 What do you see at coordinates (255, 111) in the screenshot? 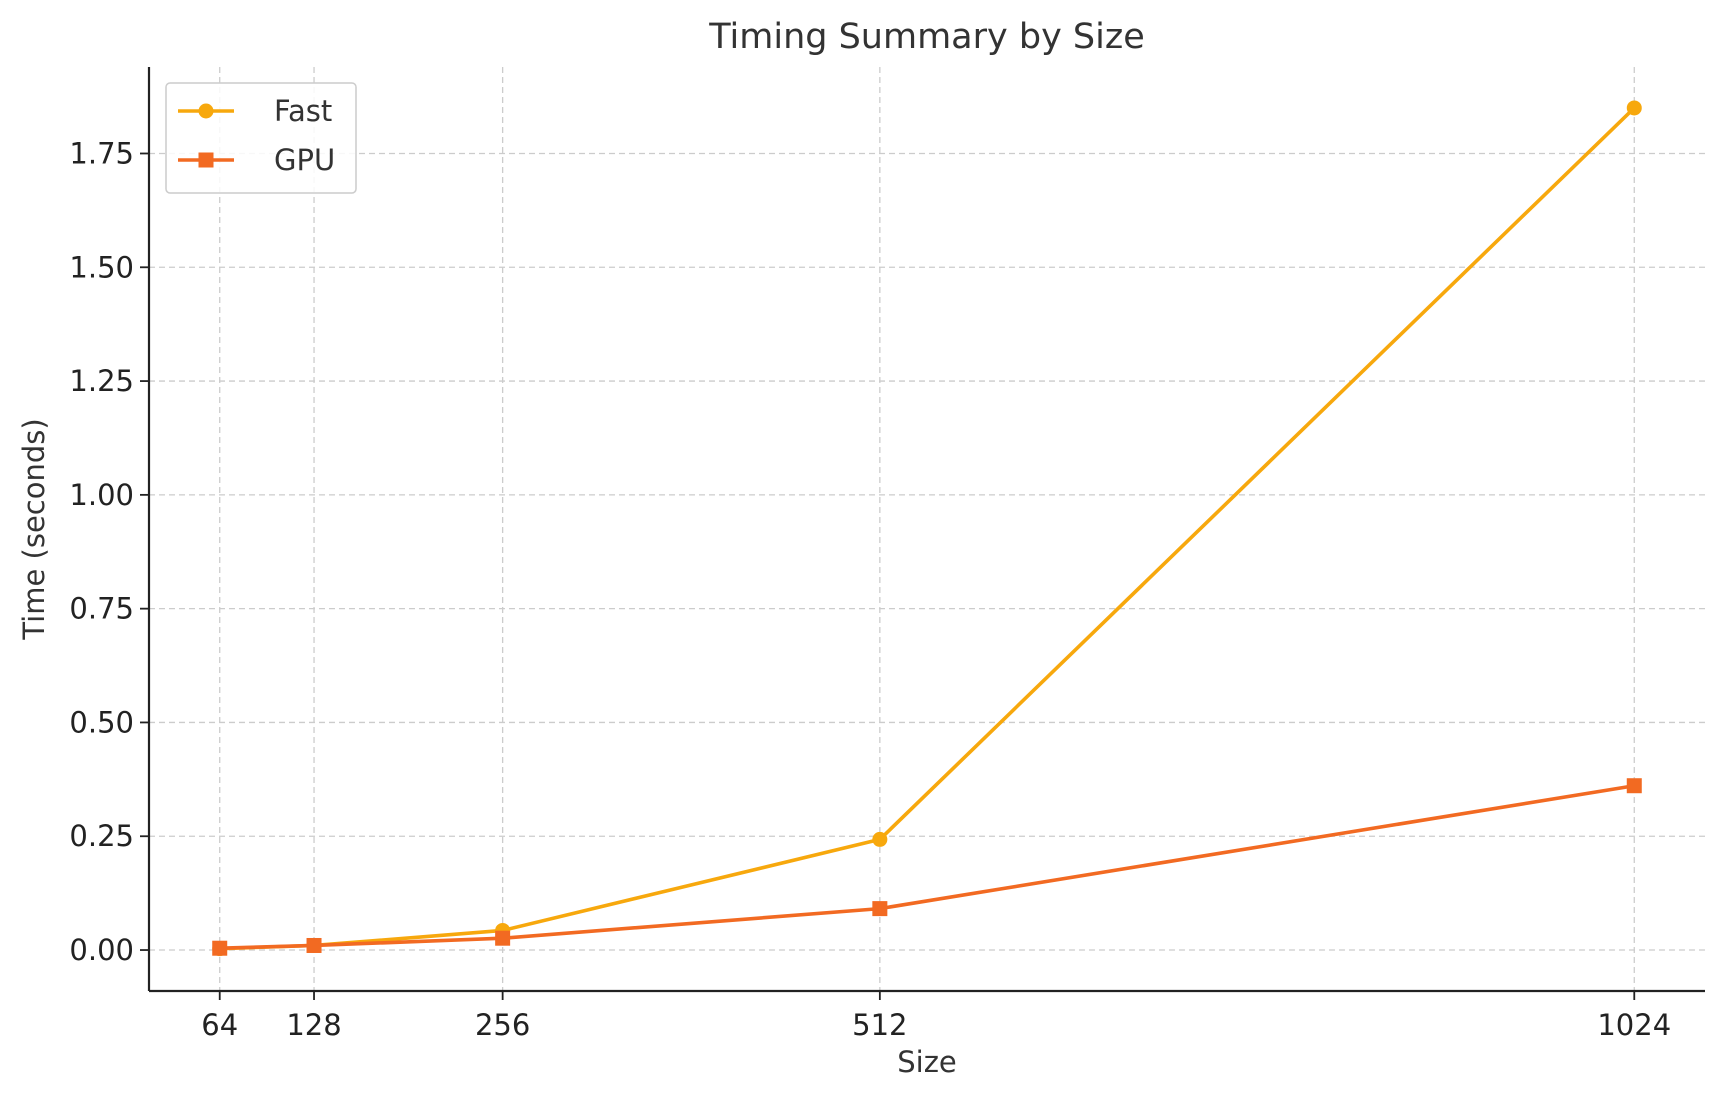
I see `legend-item-fast: Fast` at bounding box center [255, 111].